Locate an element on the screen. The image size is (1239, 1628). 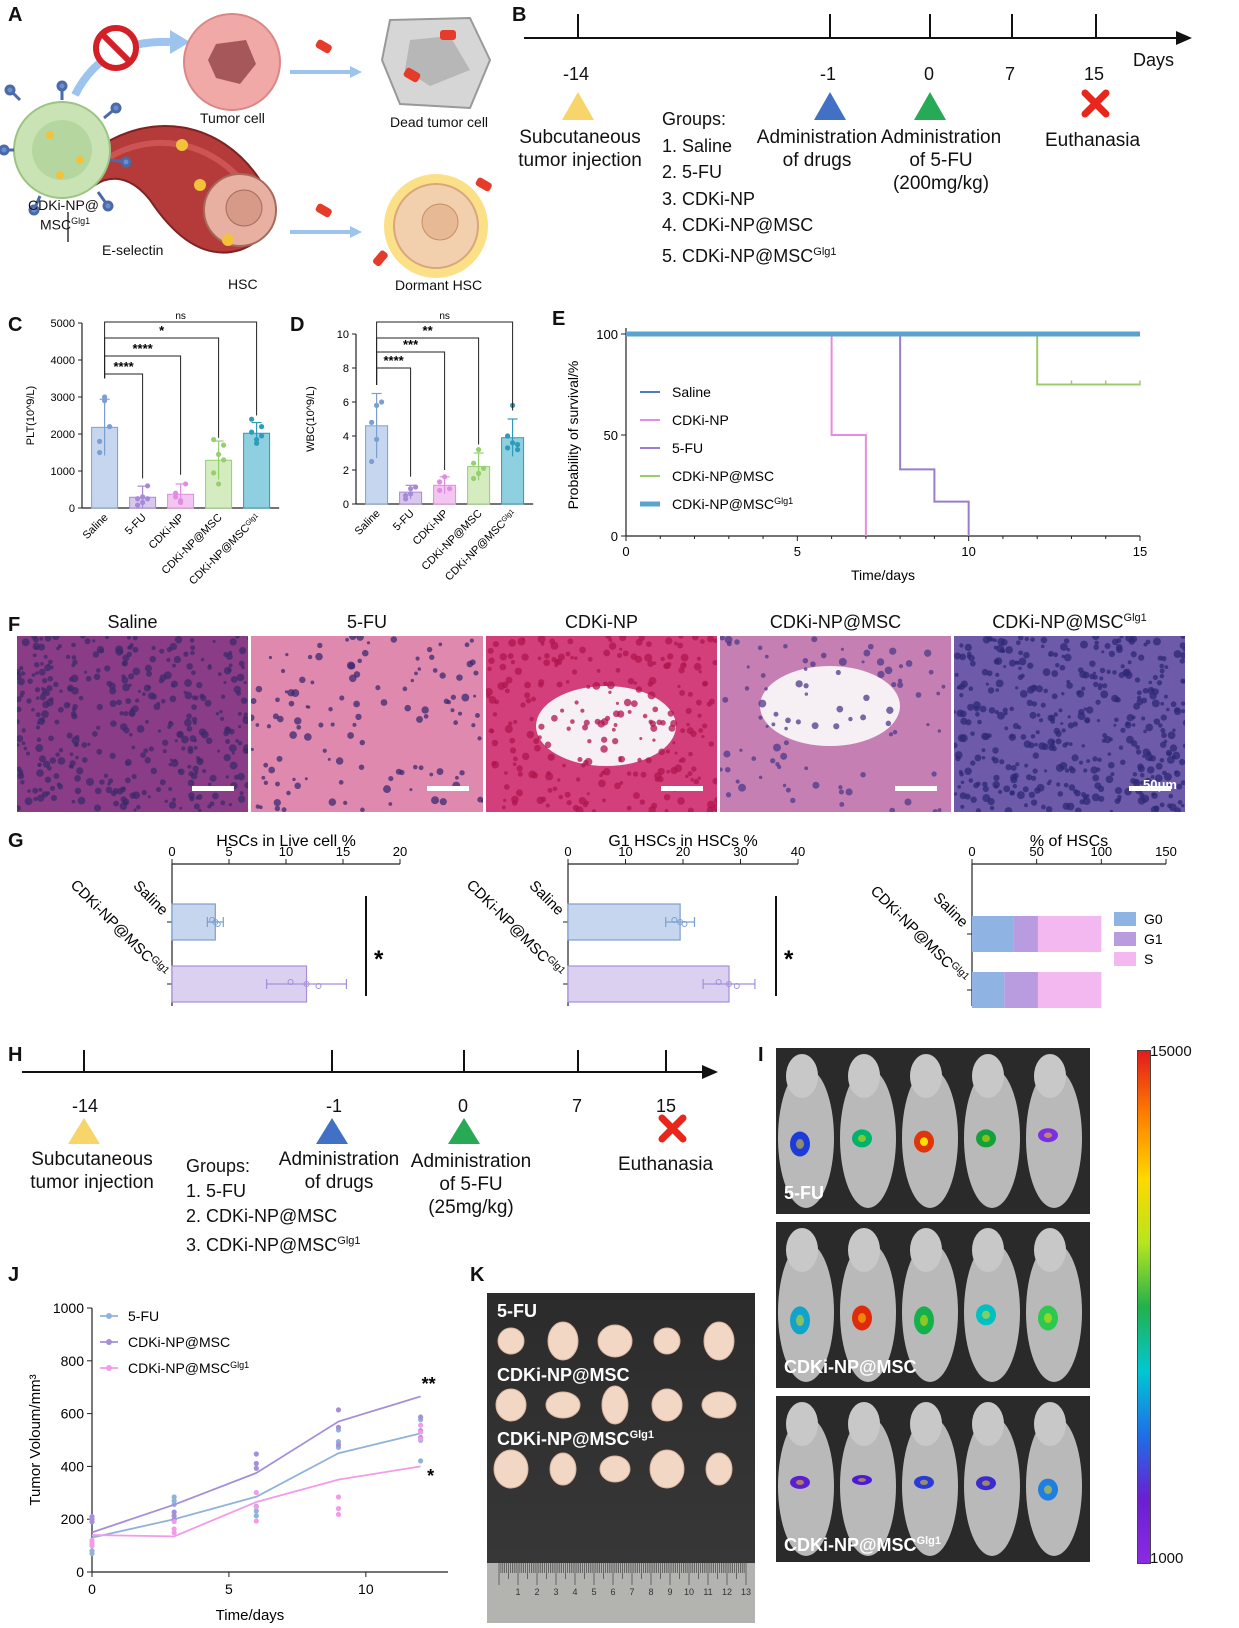
y-axis-label: Probability of survival/% is located at coordinates (573, 435).